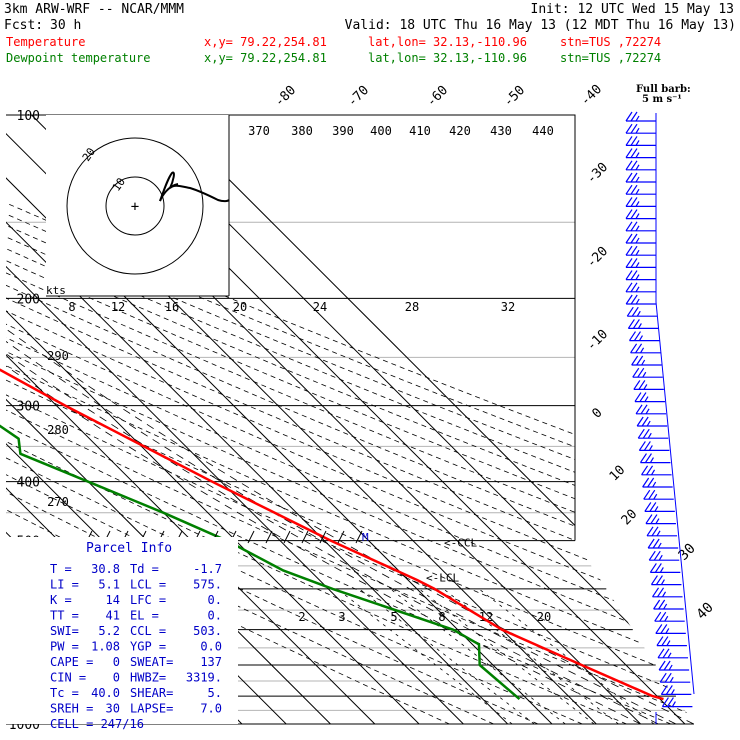 The height and width of the screenshot is (740, 740). What do you see at coordinates (341, 617) in the screenshot?
I see `mixing-ratio-label: 3` at bounding box center [341, 617].